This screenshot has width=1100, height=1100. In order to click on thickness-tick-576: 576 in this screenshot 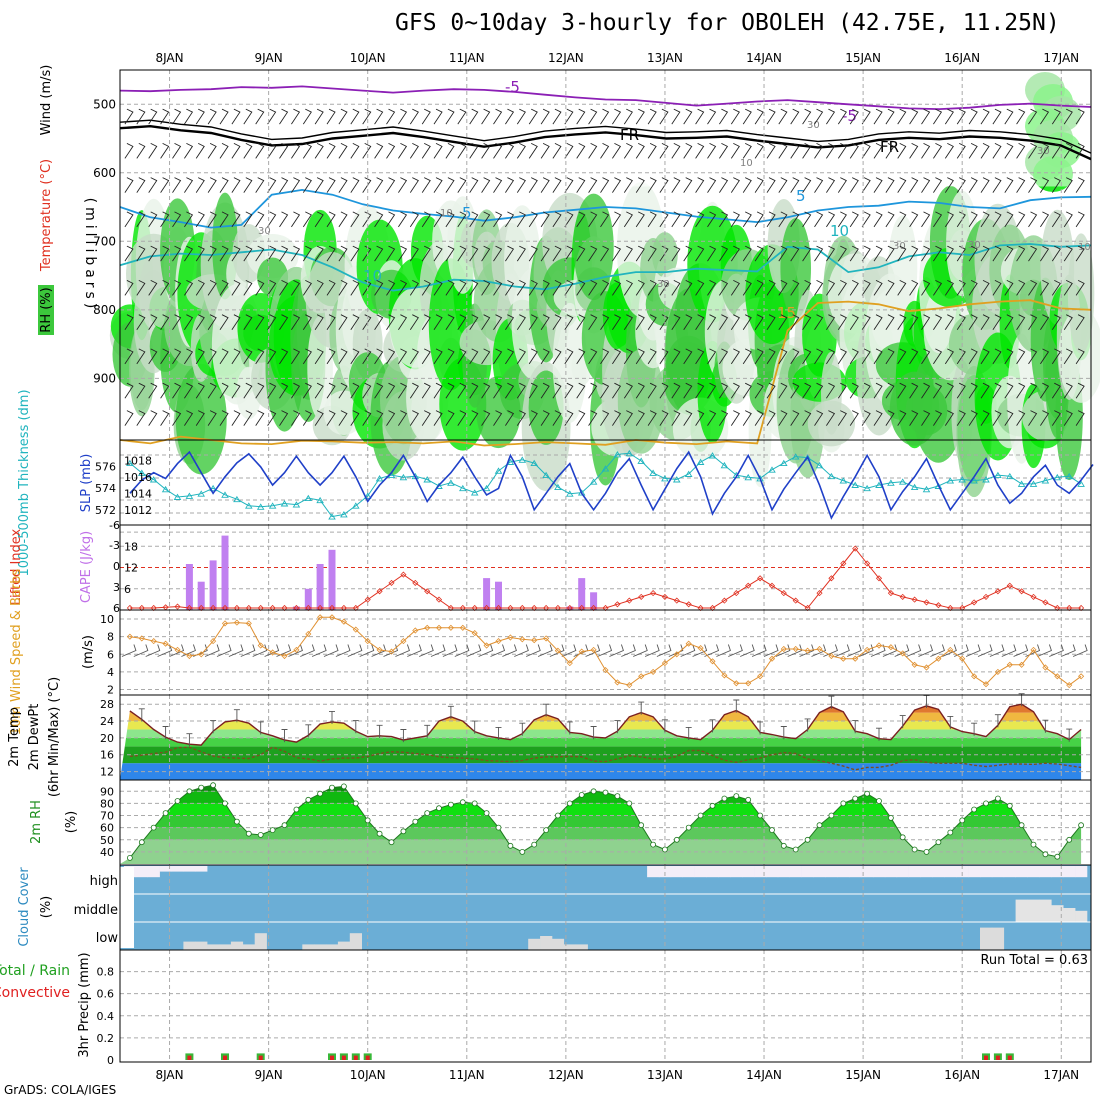, I will do `click(105, 466)`.